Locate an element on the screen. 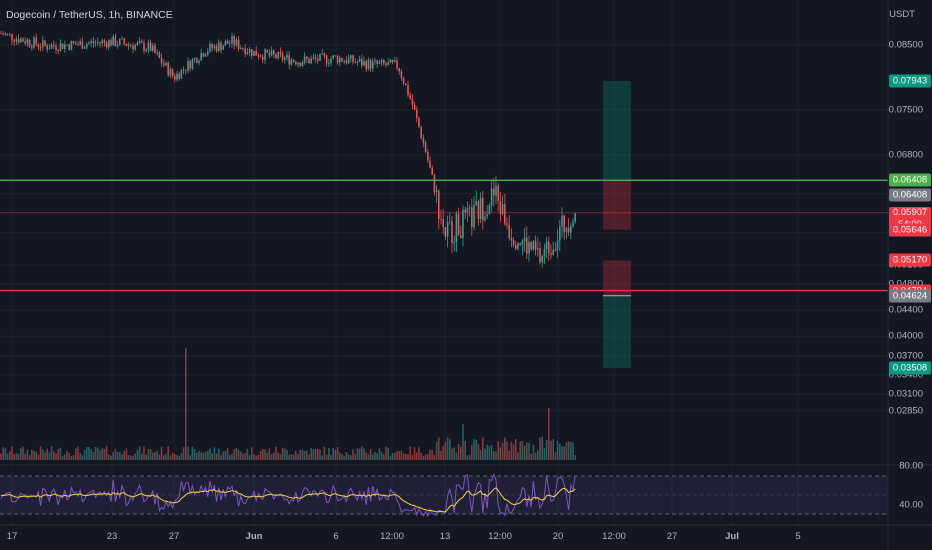 This screenshot has width=932, height=550. symbol-title: Dogecoin / TetherUS, 1h, BINANCE is located at coordinates (89, 15).